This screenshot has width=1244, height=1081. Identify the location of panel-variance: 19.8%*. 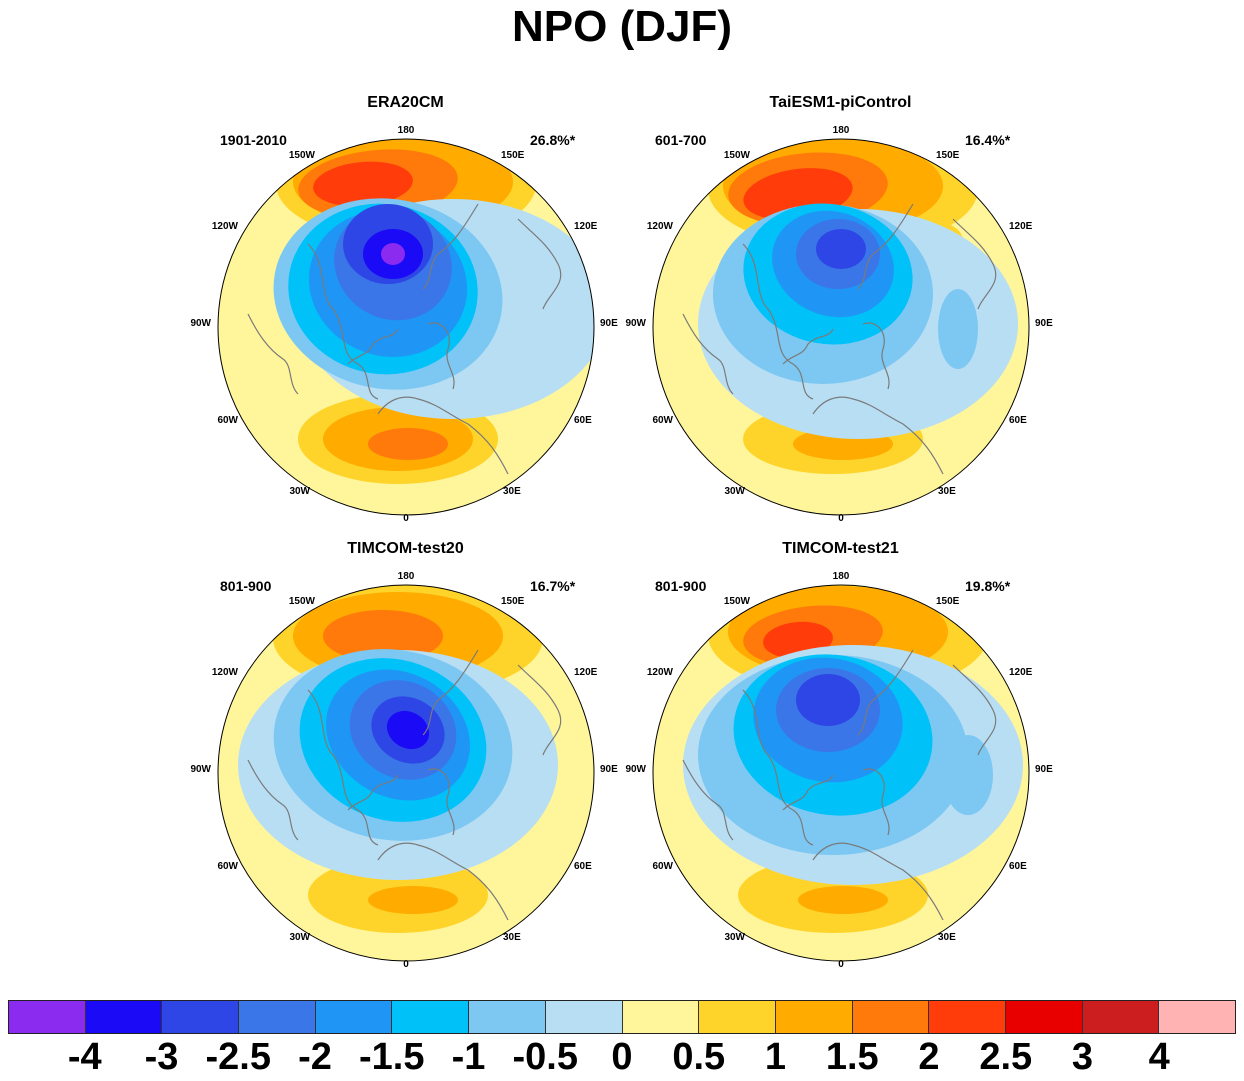
(988, 586).